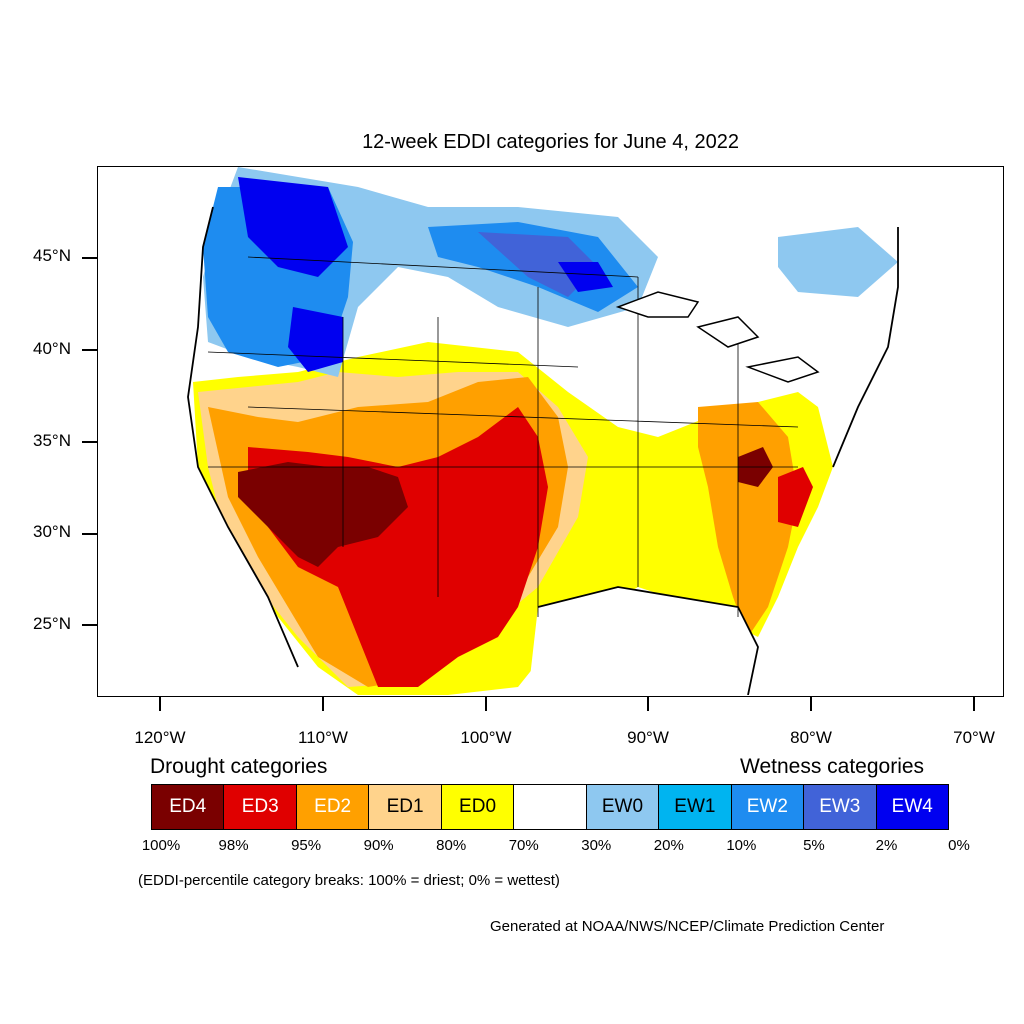  What do you see at coordinates (451, 845) in the screenshot?
I see `percentile-label: 80%` at bounding box center [451, 845].